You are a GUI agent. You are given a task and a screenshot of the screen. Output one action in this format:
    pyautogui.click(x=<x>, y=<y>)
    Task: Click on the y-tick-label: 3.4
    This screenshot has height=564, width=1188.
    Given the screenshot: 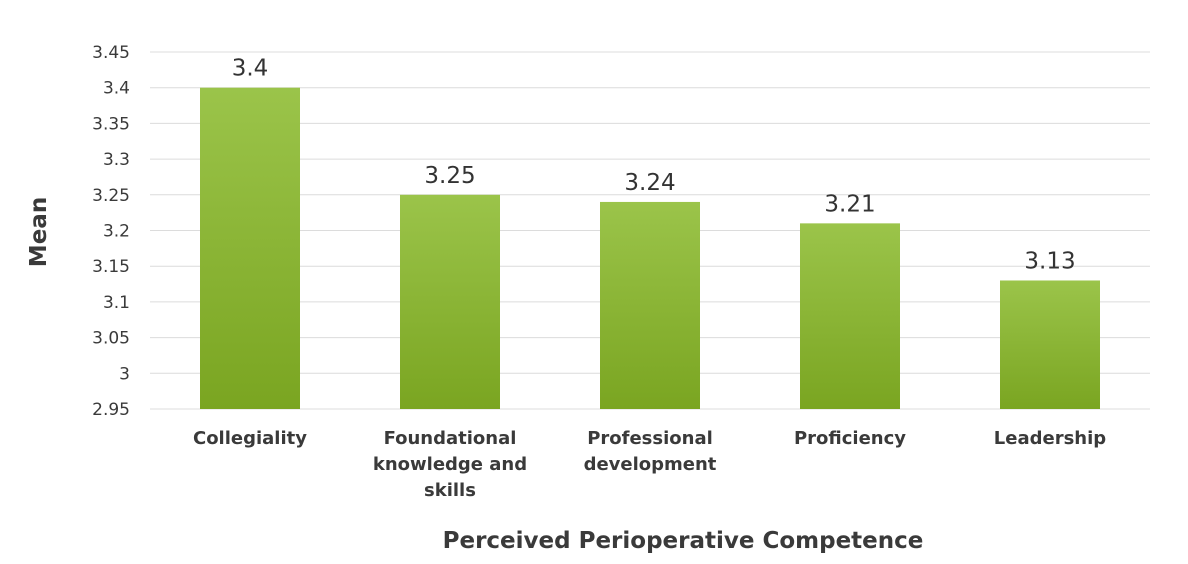 What is the action you would take?
    pyautogui.click(x=116, y=89)
    